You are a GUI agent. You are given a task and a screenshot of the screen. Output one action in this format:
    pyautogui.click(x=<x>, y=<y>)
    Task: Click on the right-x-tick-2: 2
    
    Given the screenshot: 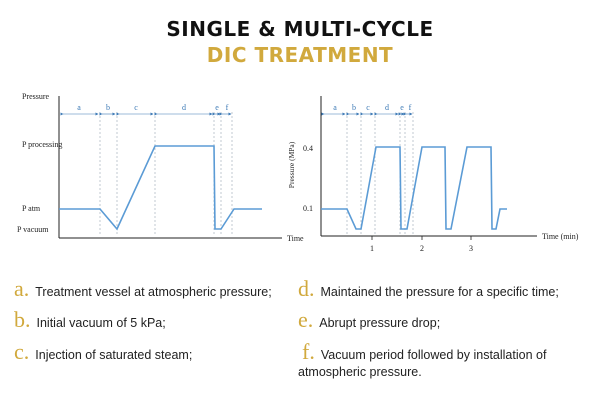 What is the action you would take?
    pyautogui.click(x=422, y=248)
    